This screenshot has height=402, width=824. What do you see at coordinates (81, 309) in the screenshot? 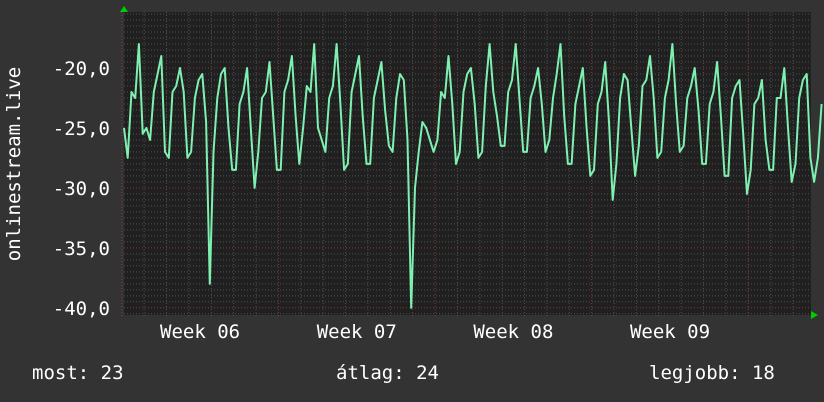
I see `y-tick-label: -40,0` at bounding box center [81, 309].